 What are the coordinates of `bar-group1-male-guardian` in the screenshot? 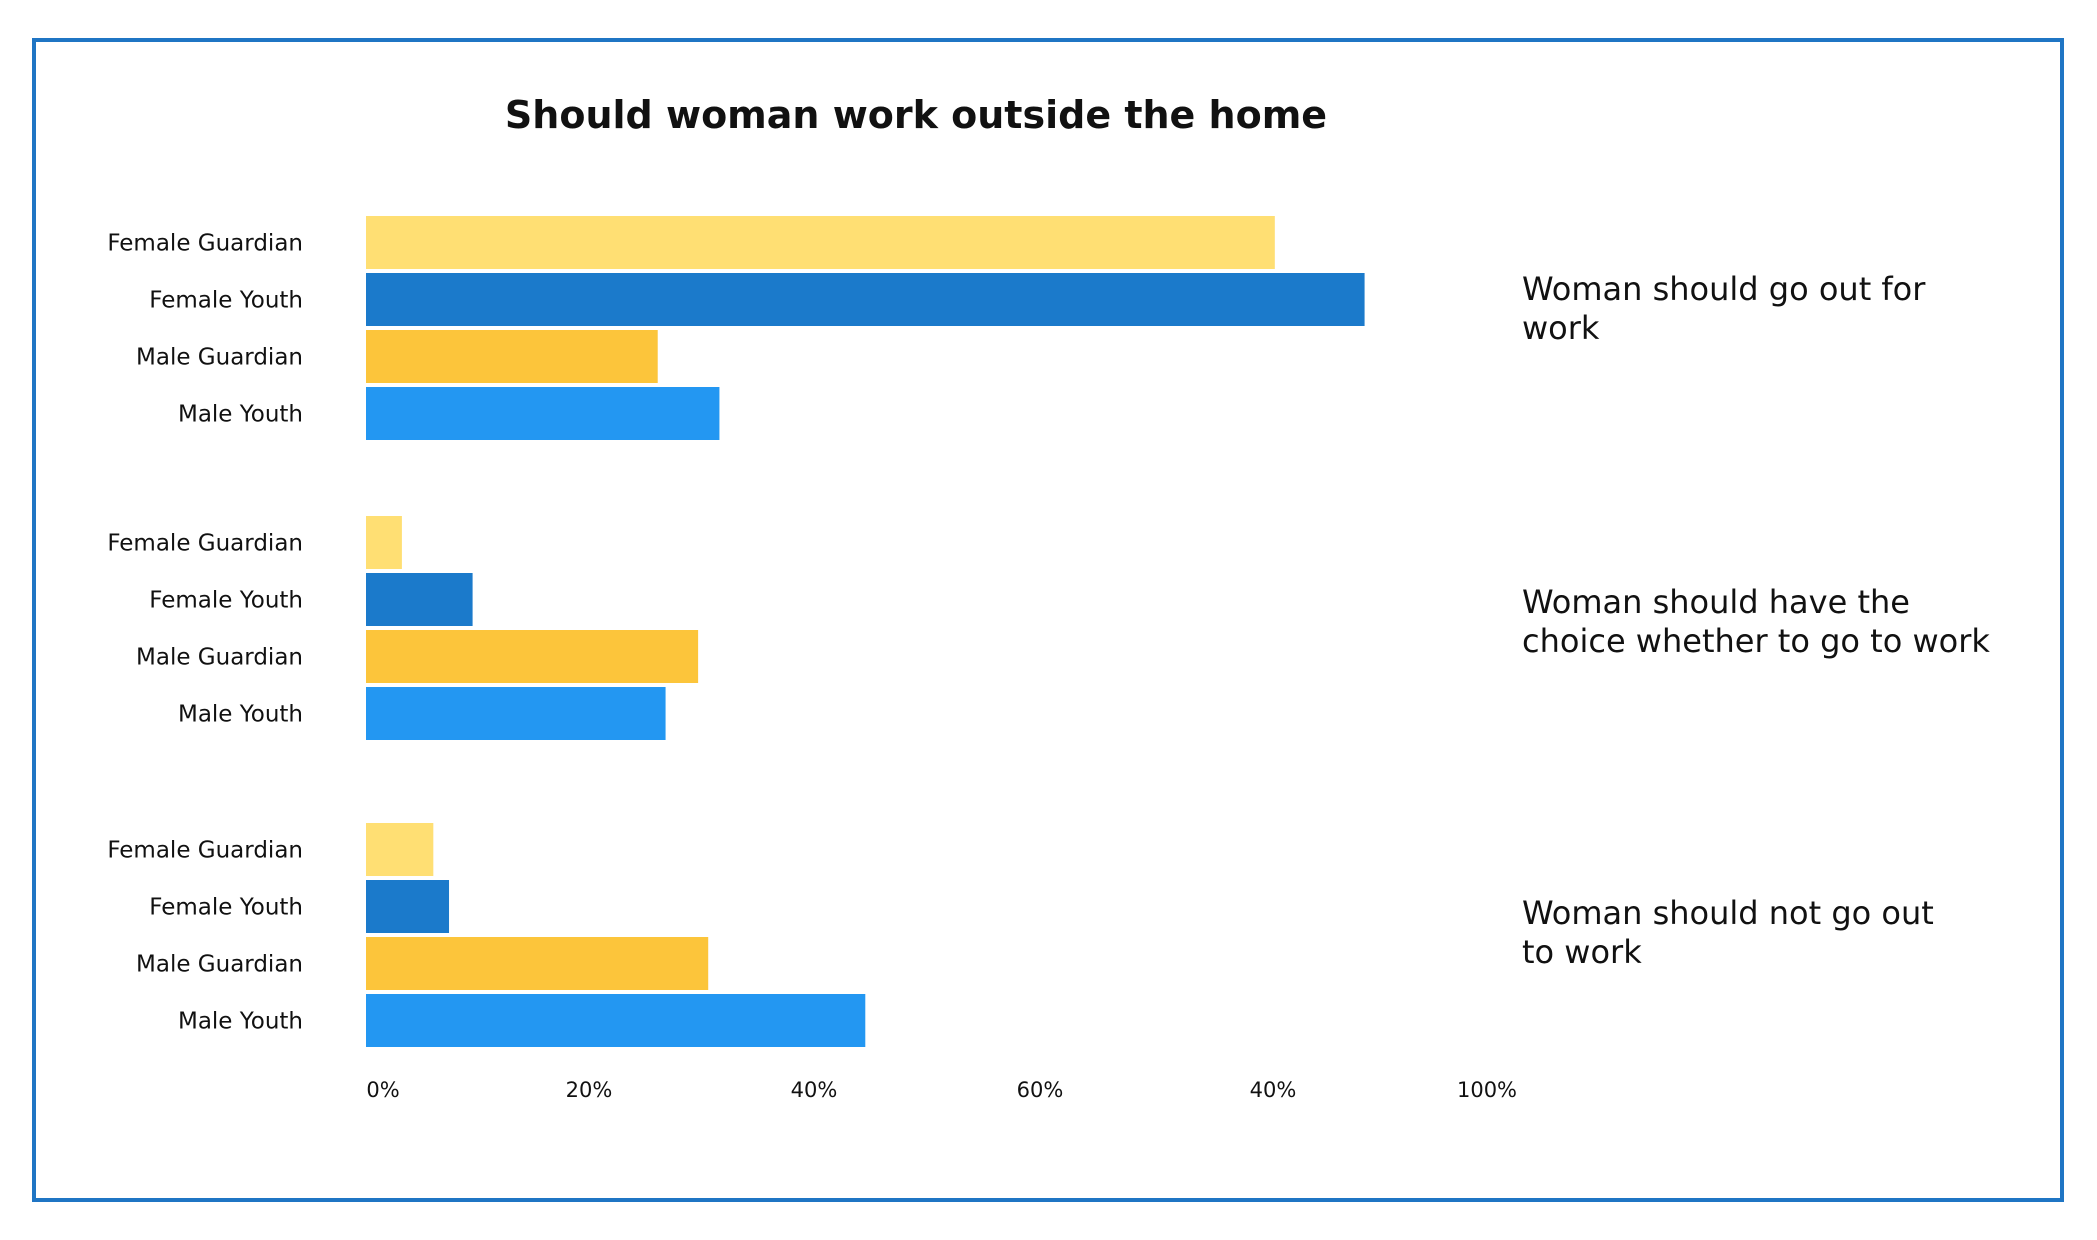 It's located at (512, 356).